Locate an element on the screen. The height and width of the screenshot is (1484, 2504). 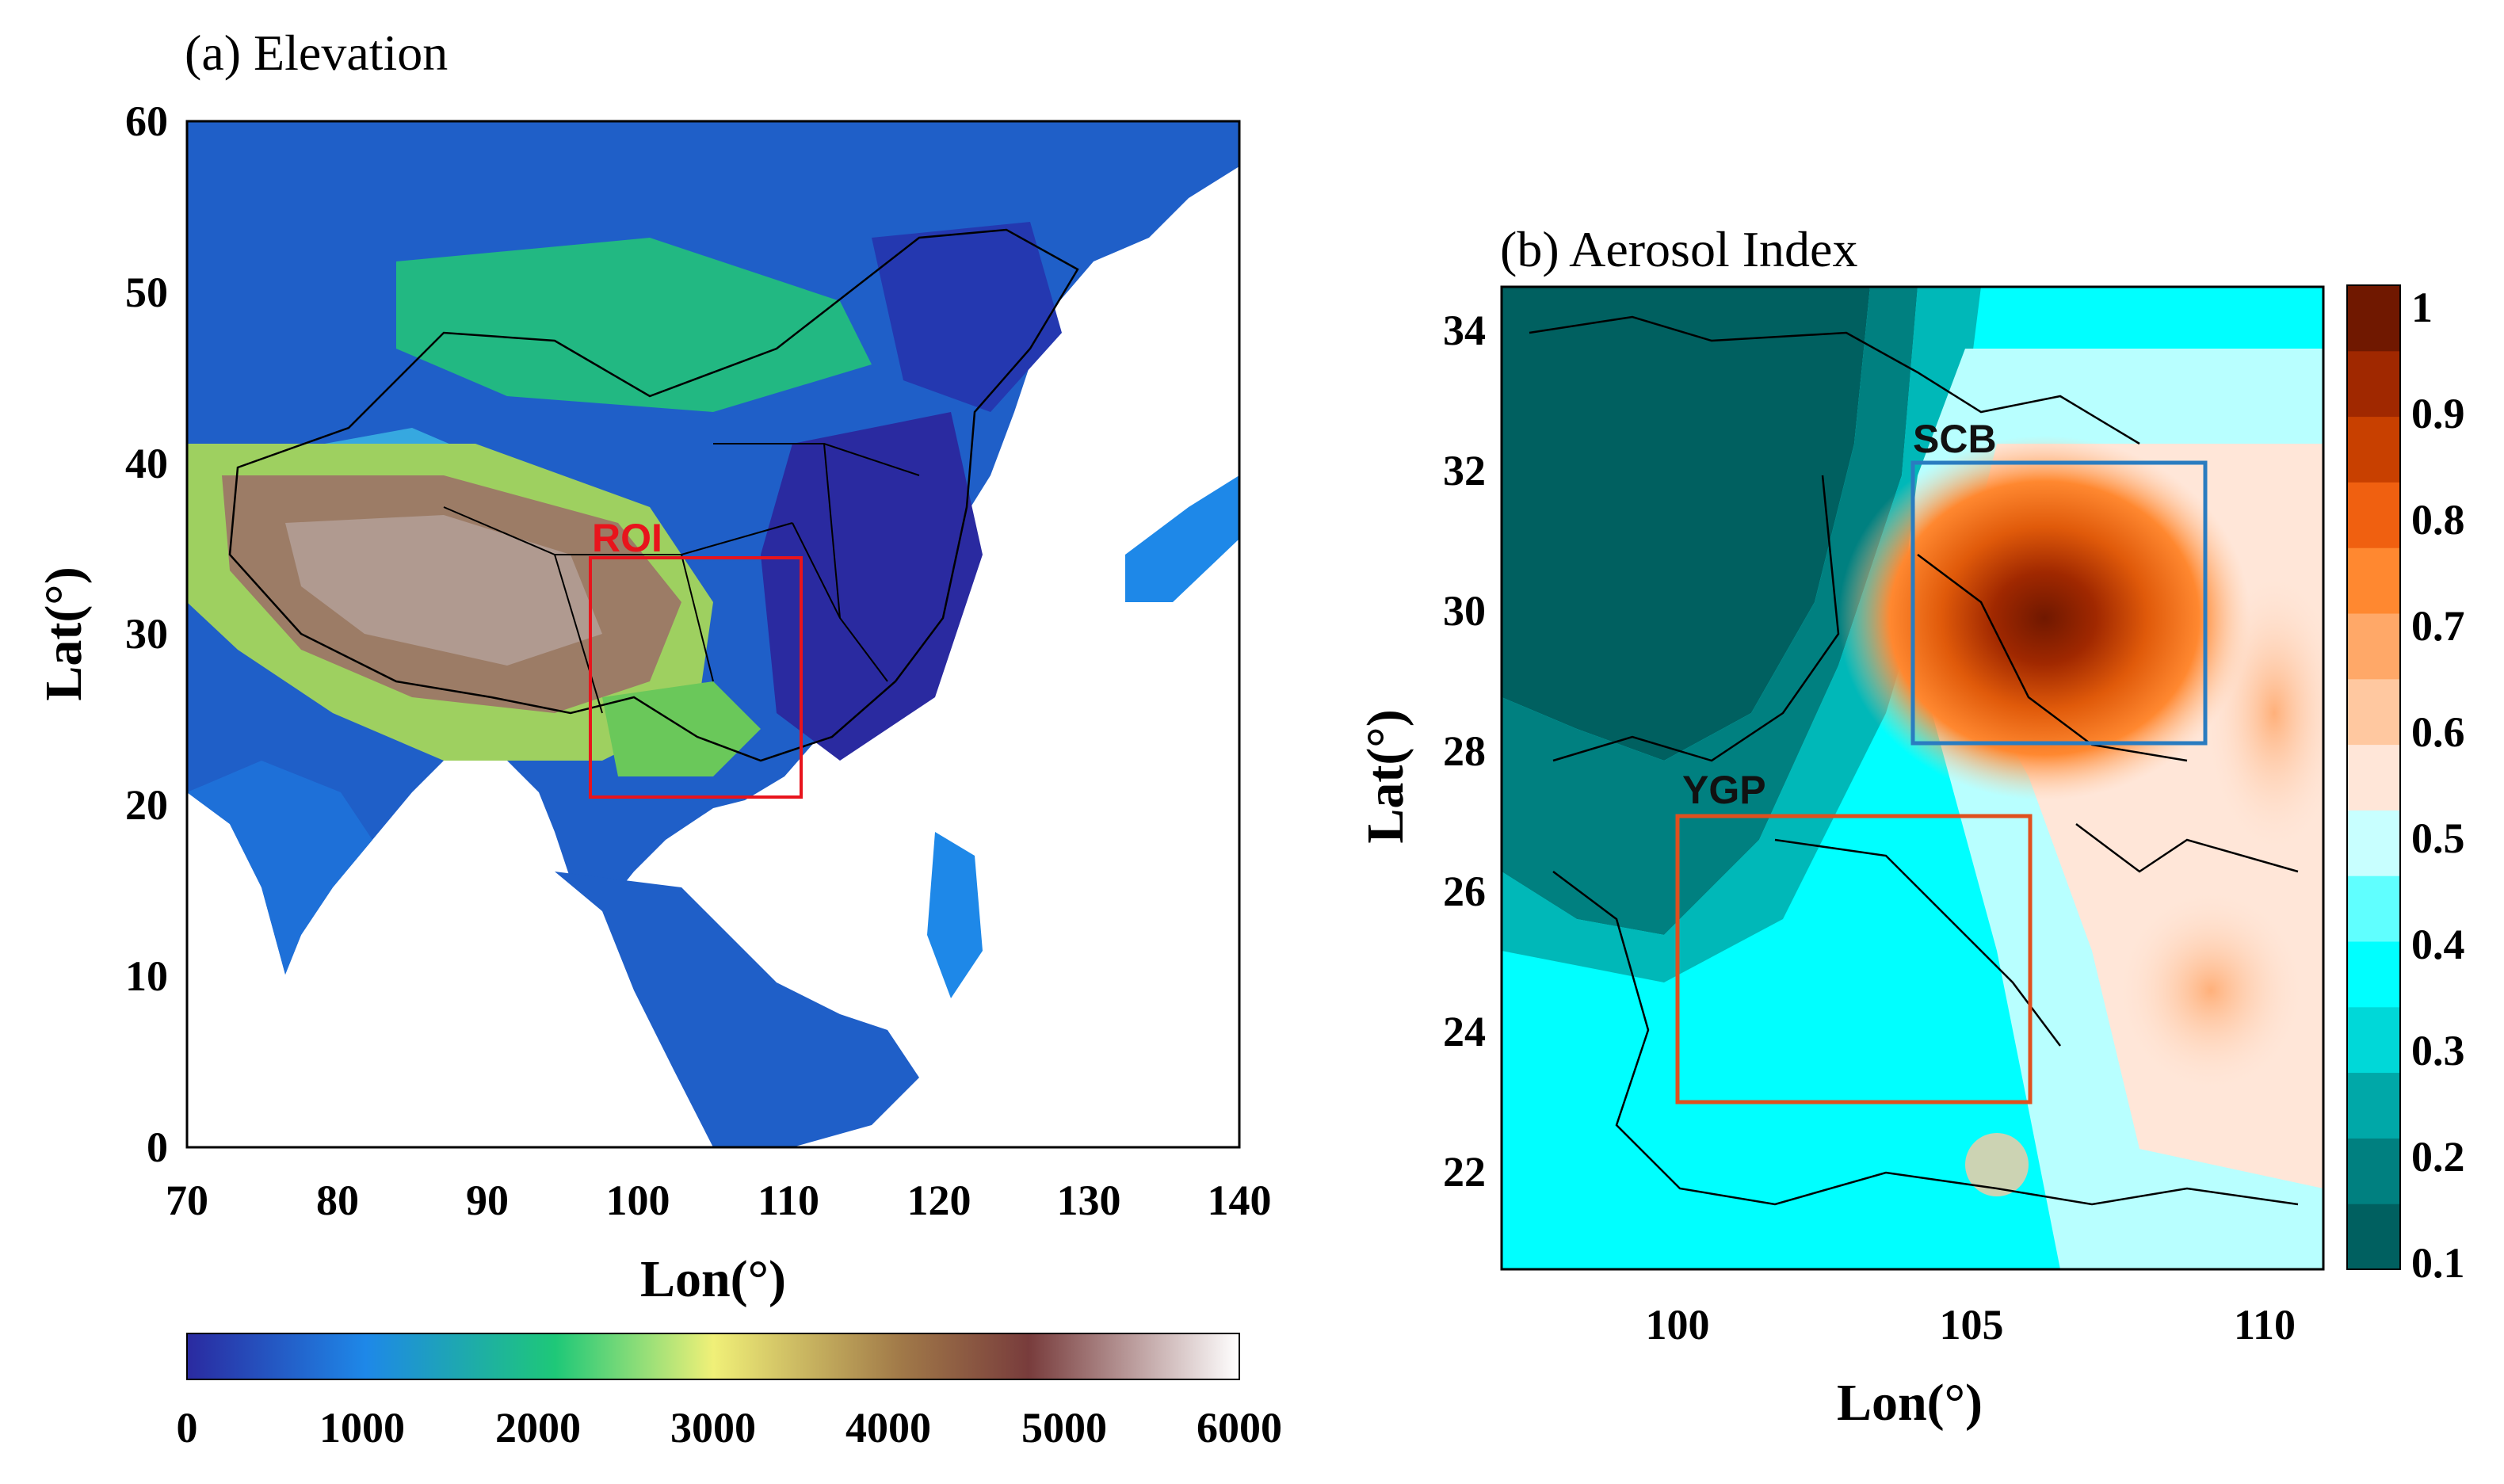
panel-a-title: (a) Elevation is located at coordinates (316, 53).